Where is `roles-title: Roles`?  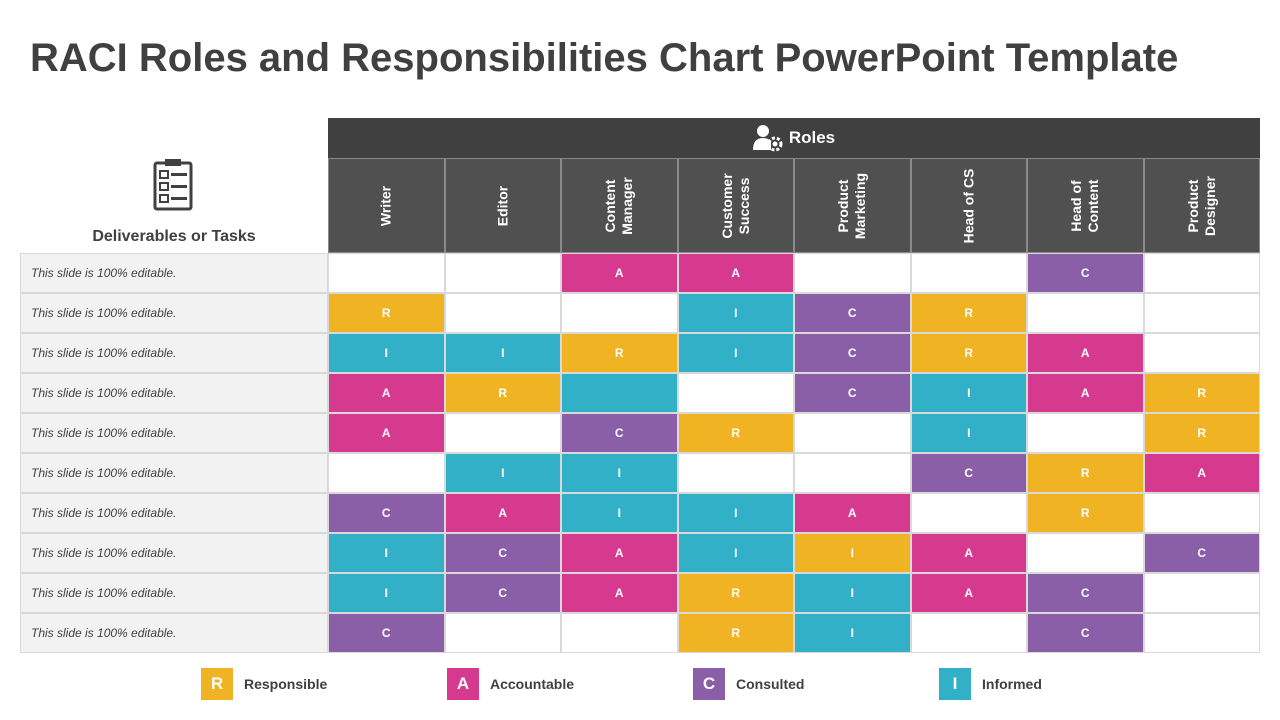
roles-title: Roles is located at coordinates (812, 137).